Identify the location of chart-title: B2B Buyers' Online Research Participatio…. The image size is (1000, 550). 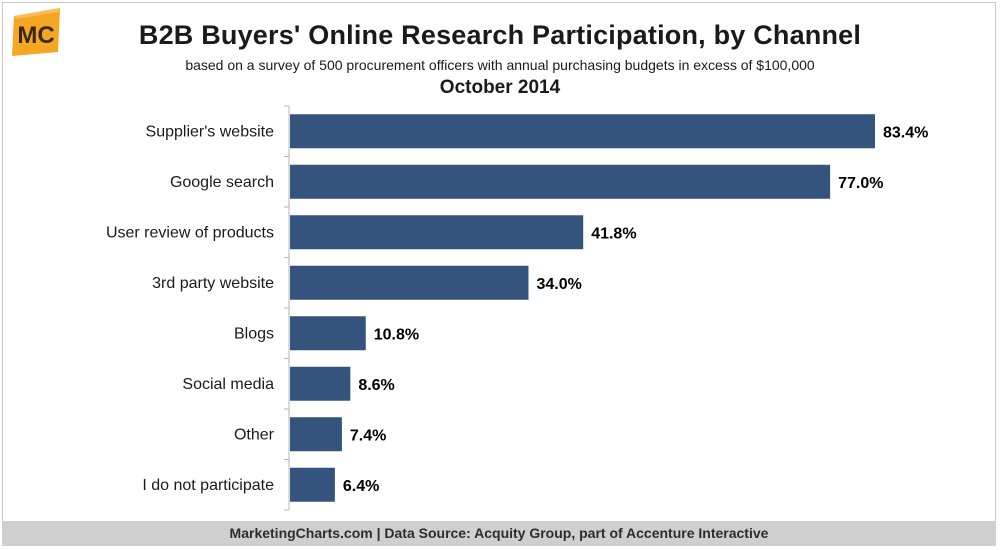
(500, 35).